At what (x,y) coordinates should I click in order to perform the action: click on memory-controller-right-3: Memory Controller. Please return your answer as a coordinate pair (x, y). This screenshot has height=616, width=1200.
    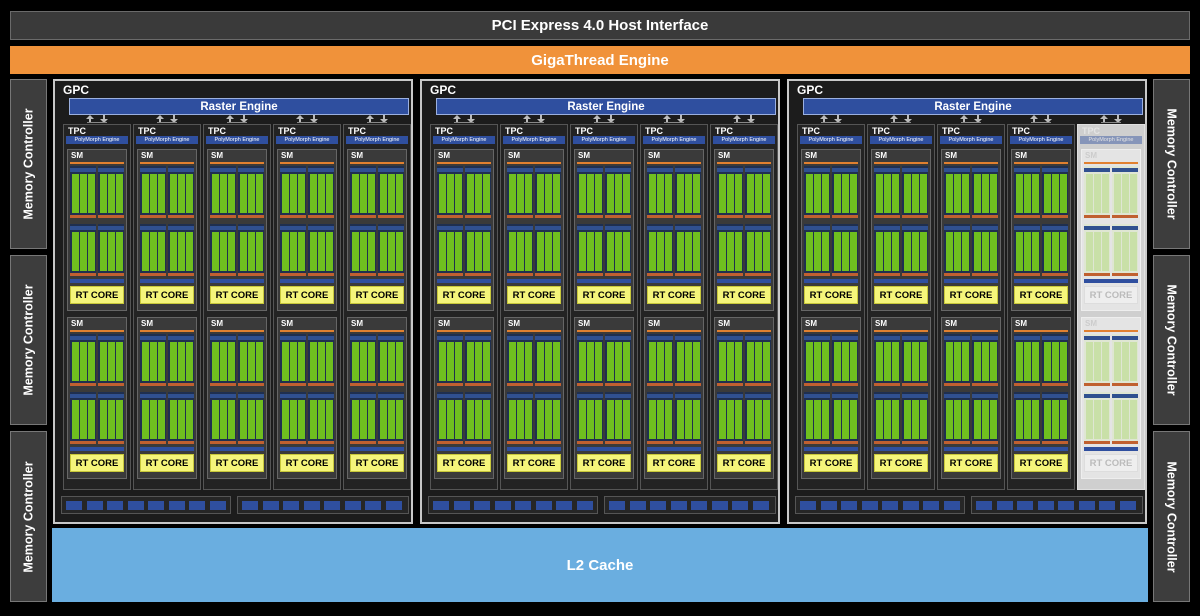
    Looking at the image, I should click on (1171, 516).